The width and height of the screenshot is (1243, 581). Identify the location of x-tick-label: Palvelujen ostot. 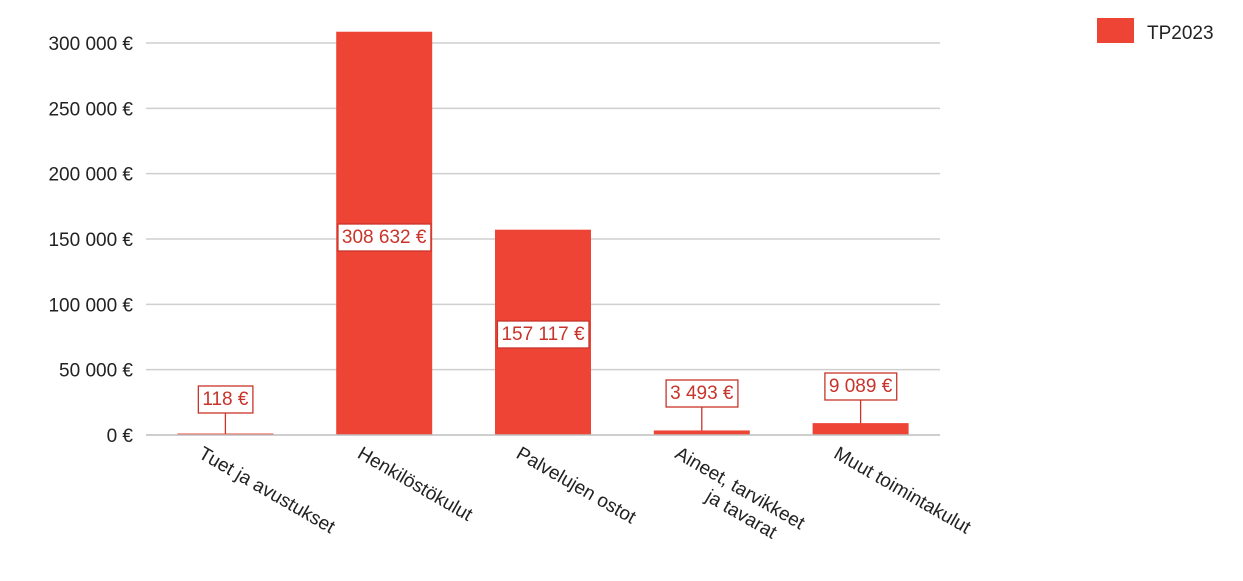
(576, 486).